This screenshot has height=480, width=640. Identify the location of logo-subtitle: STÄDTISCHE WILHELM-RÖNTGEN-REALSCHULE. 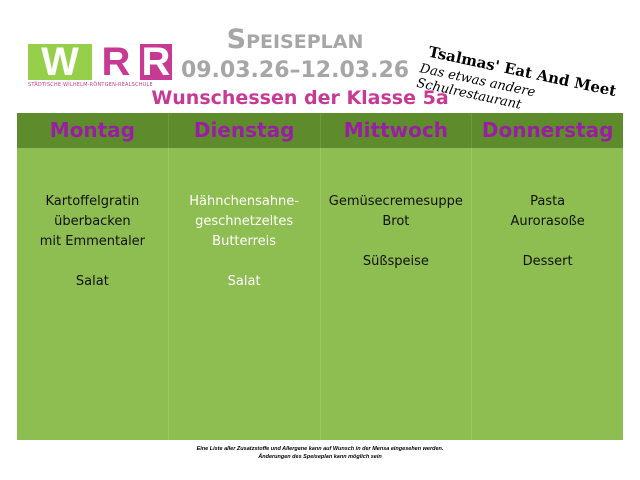
(90, 85).